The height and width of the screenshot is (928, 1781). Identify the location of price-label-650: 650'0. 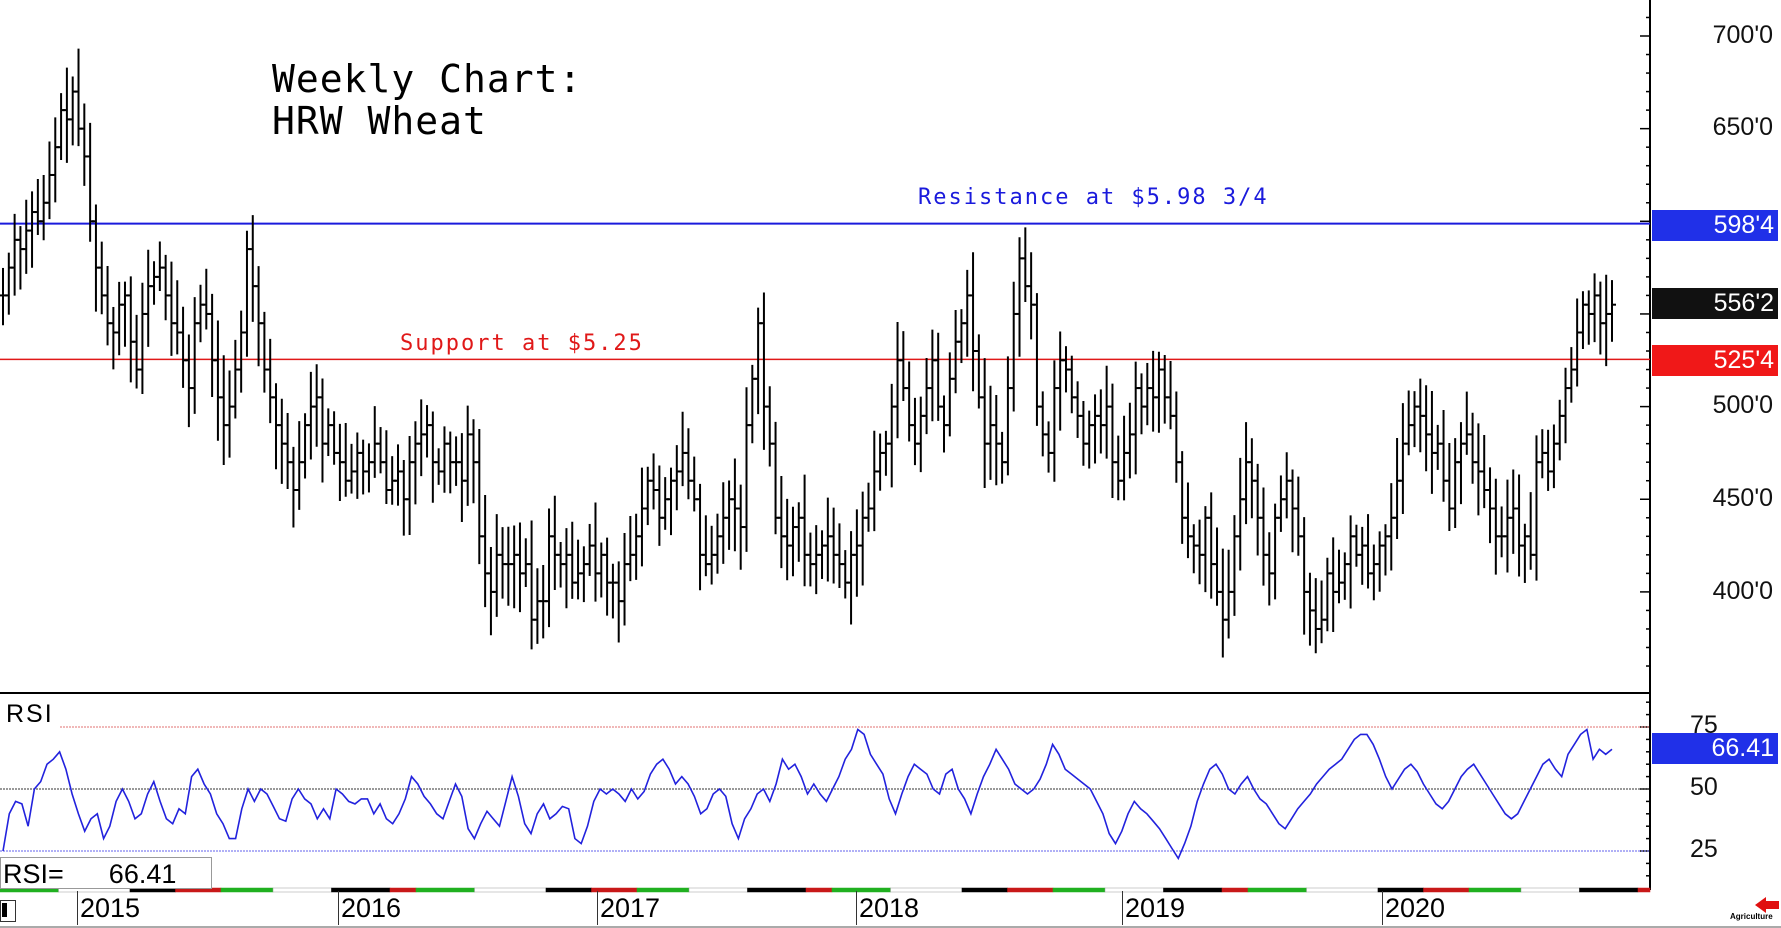
(1742, 127).